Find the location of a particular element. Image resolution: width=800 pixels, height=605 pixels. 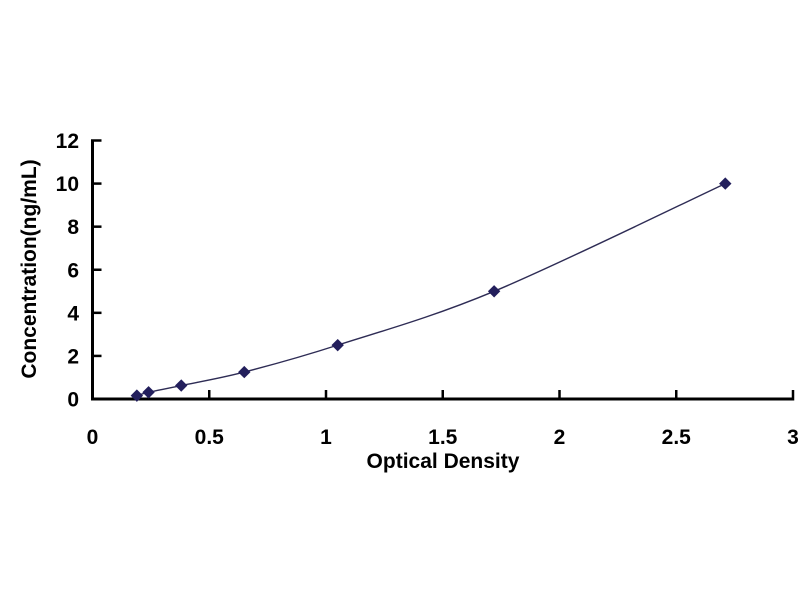

x-tick-label: 2.5 is located at coordinates (677, 437).